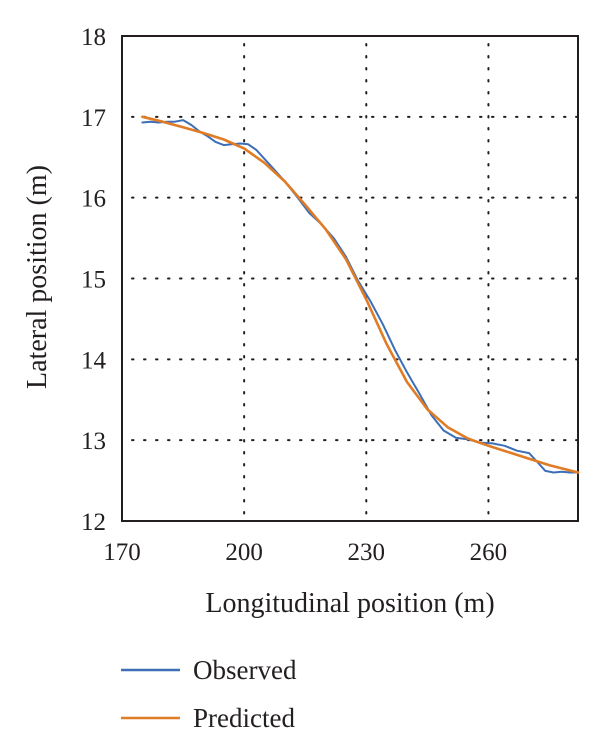 The width and height of the screenshot is (600, 750). I want to click on y-tick-label: 12, so click(93, 522).